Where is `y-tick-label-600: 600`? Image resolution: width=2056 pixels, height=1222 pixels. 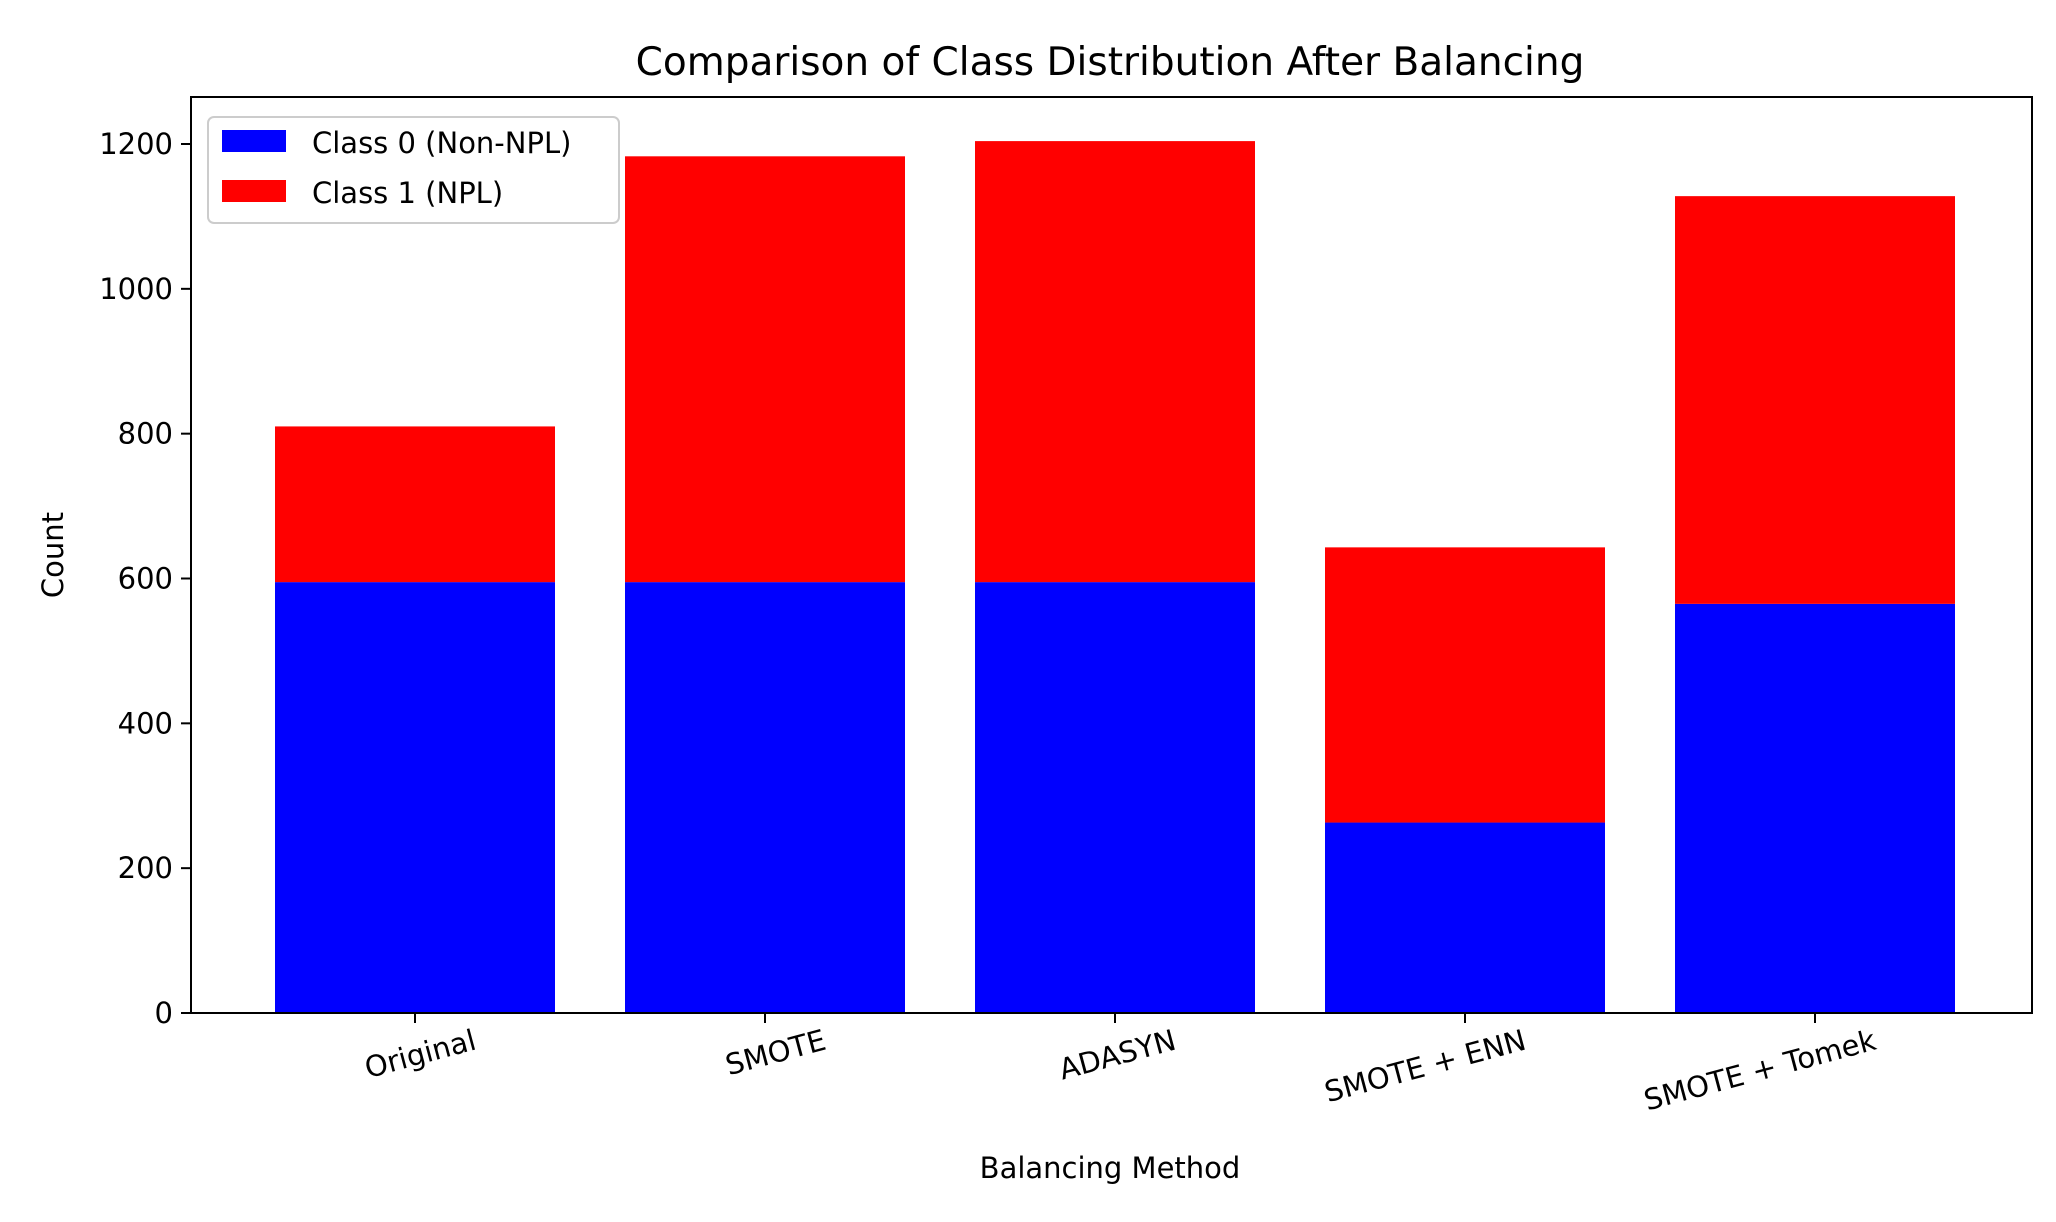 y-tick-label-600: 600 is located at coordinates (145, 579).